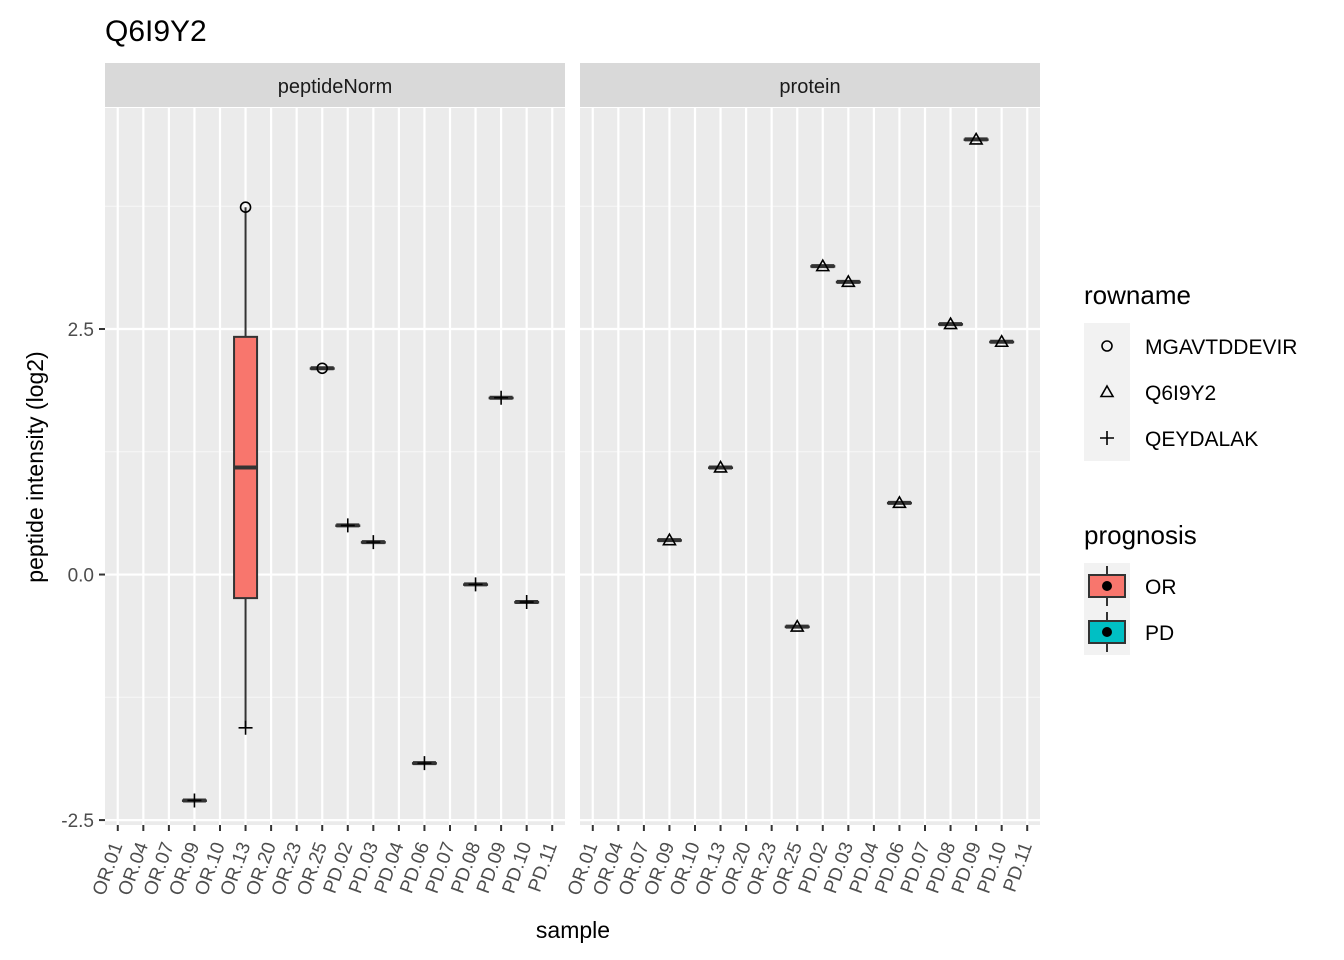  I want to click on box-PD.10, so click(1002, 341).